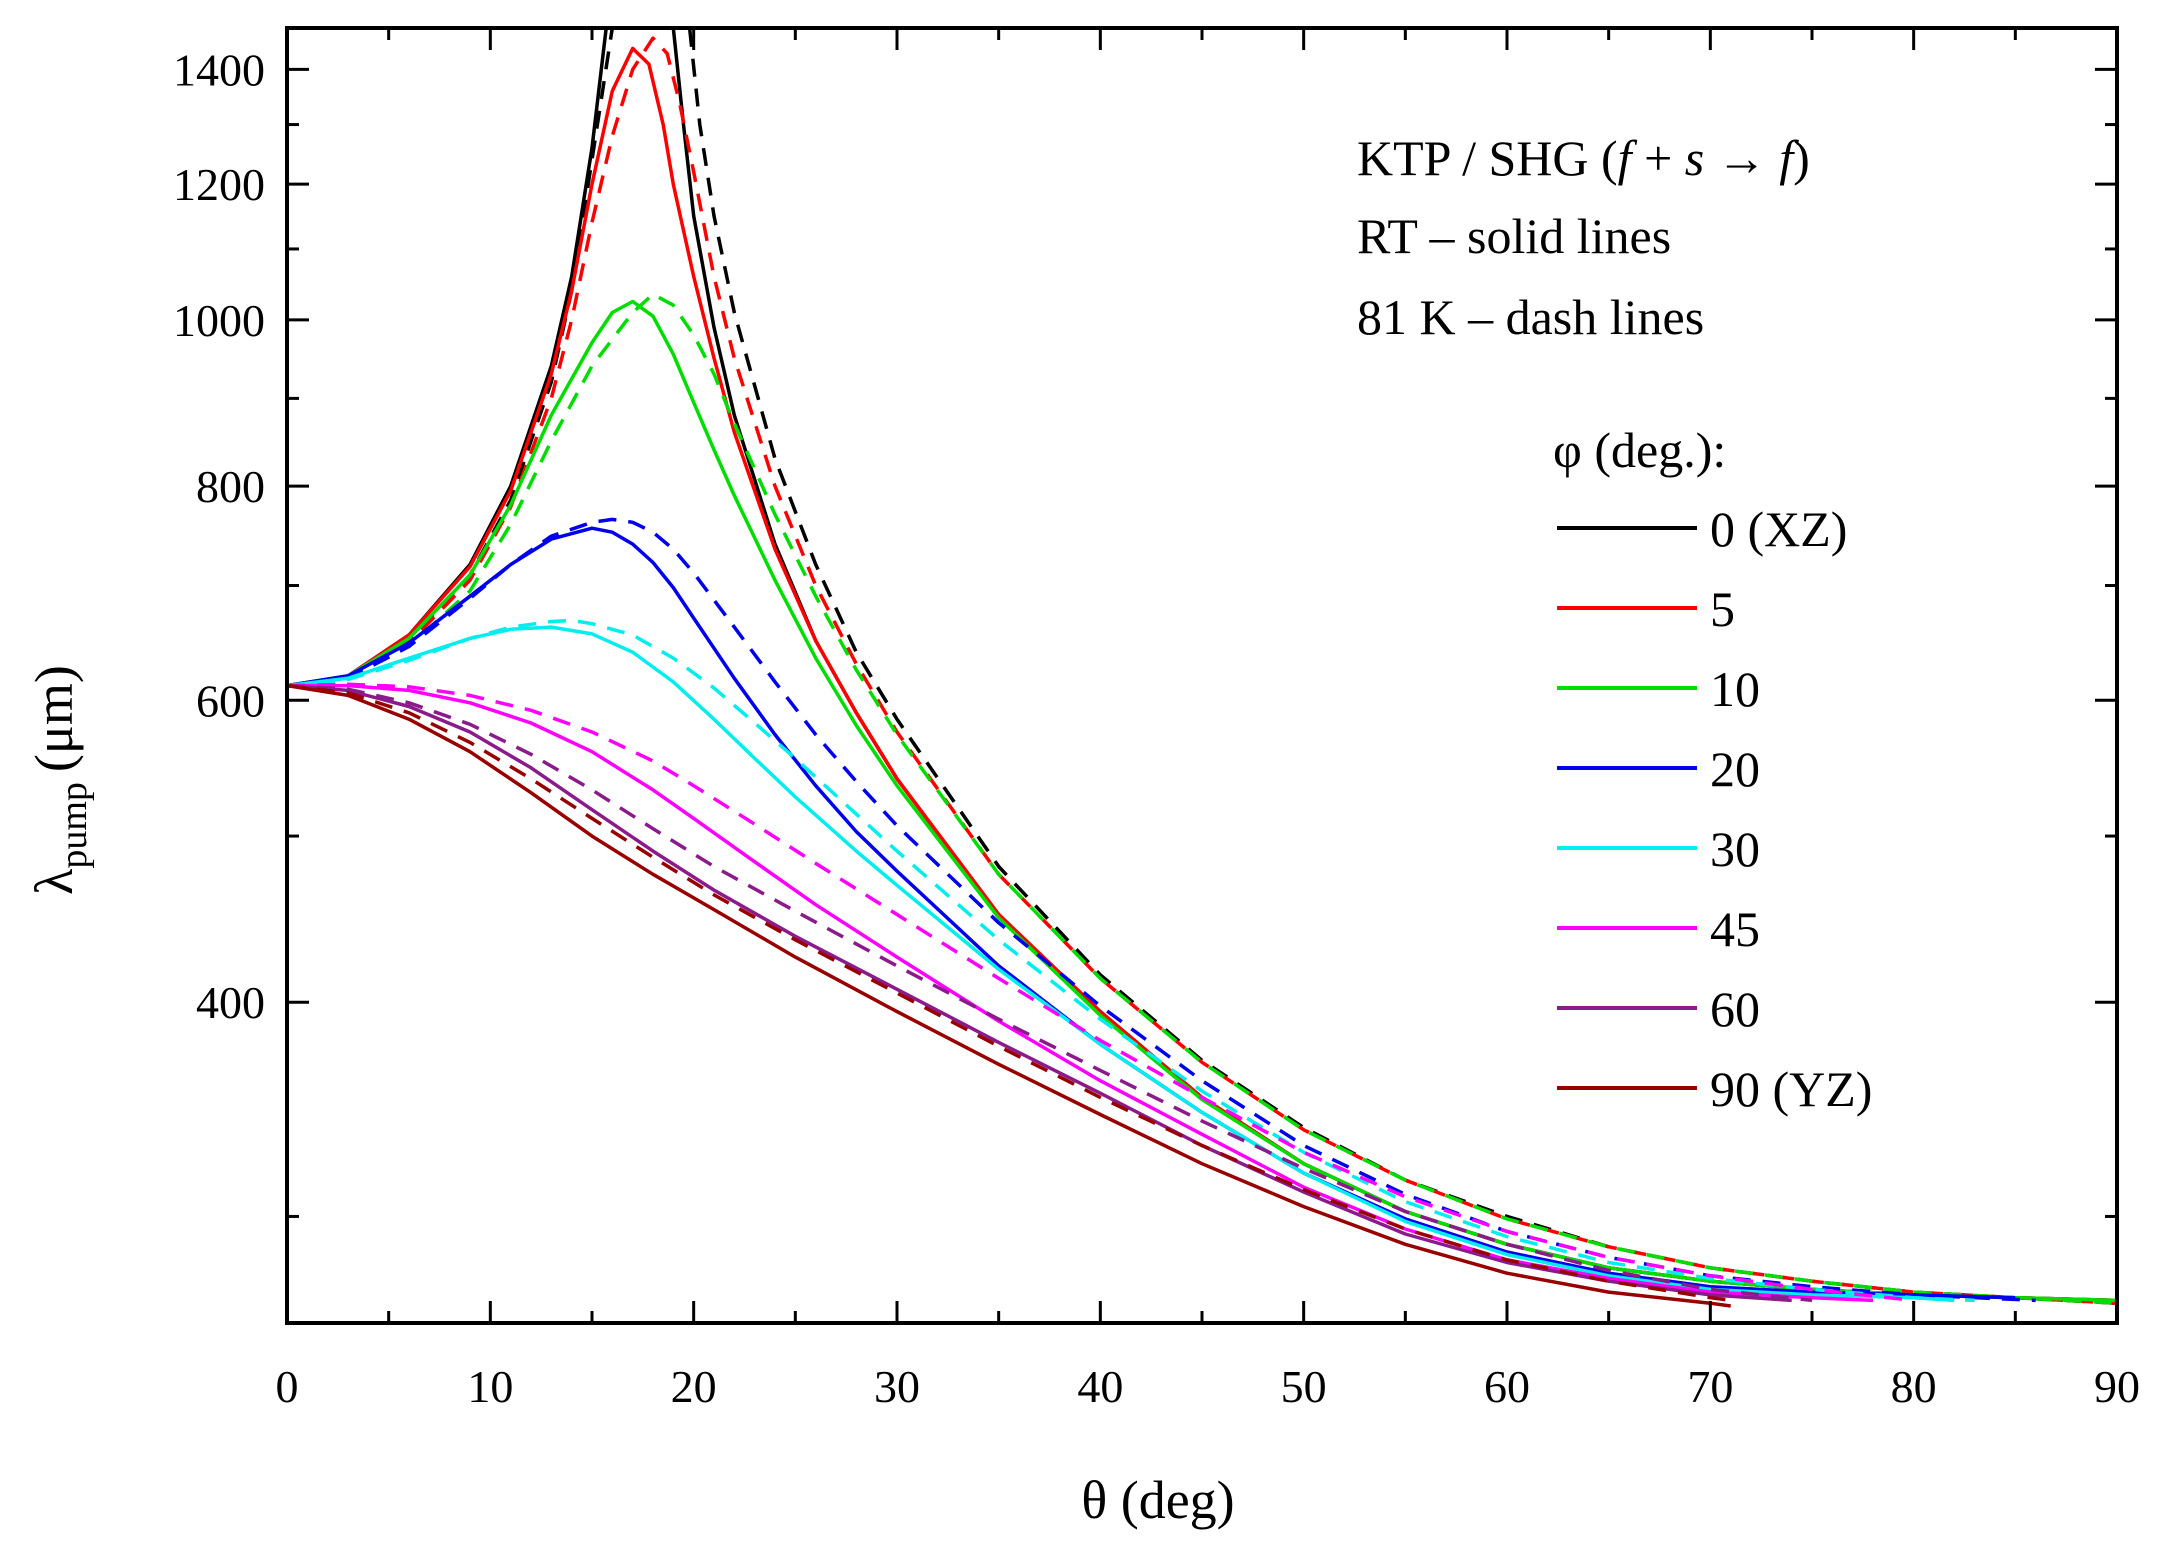 This screenshot has height=1547, width=2162. Describe the element at coordinates (1778, 529) in the screenshot. I see `legend-label-0: 0 (XZ)` at that location.